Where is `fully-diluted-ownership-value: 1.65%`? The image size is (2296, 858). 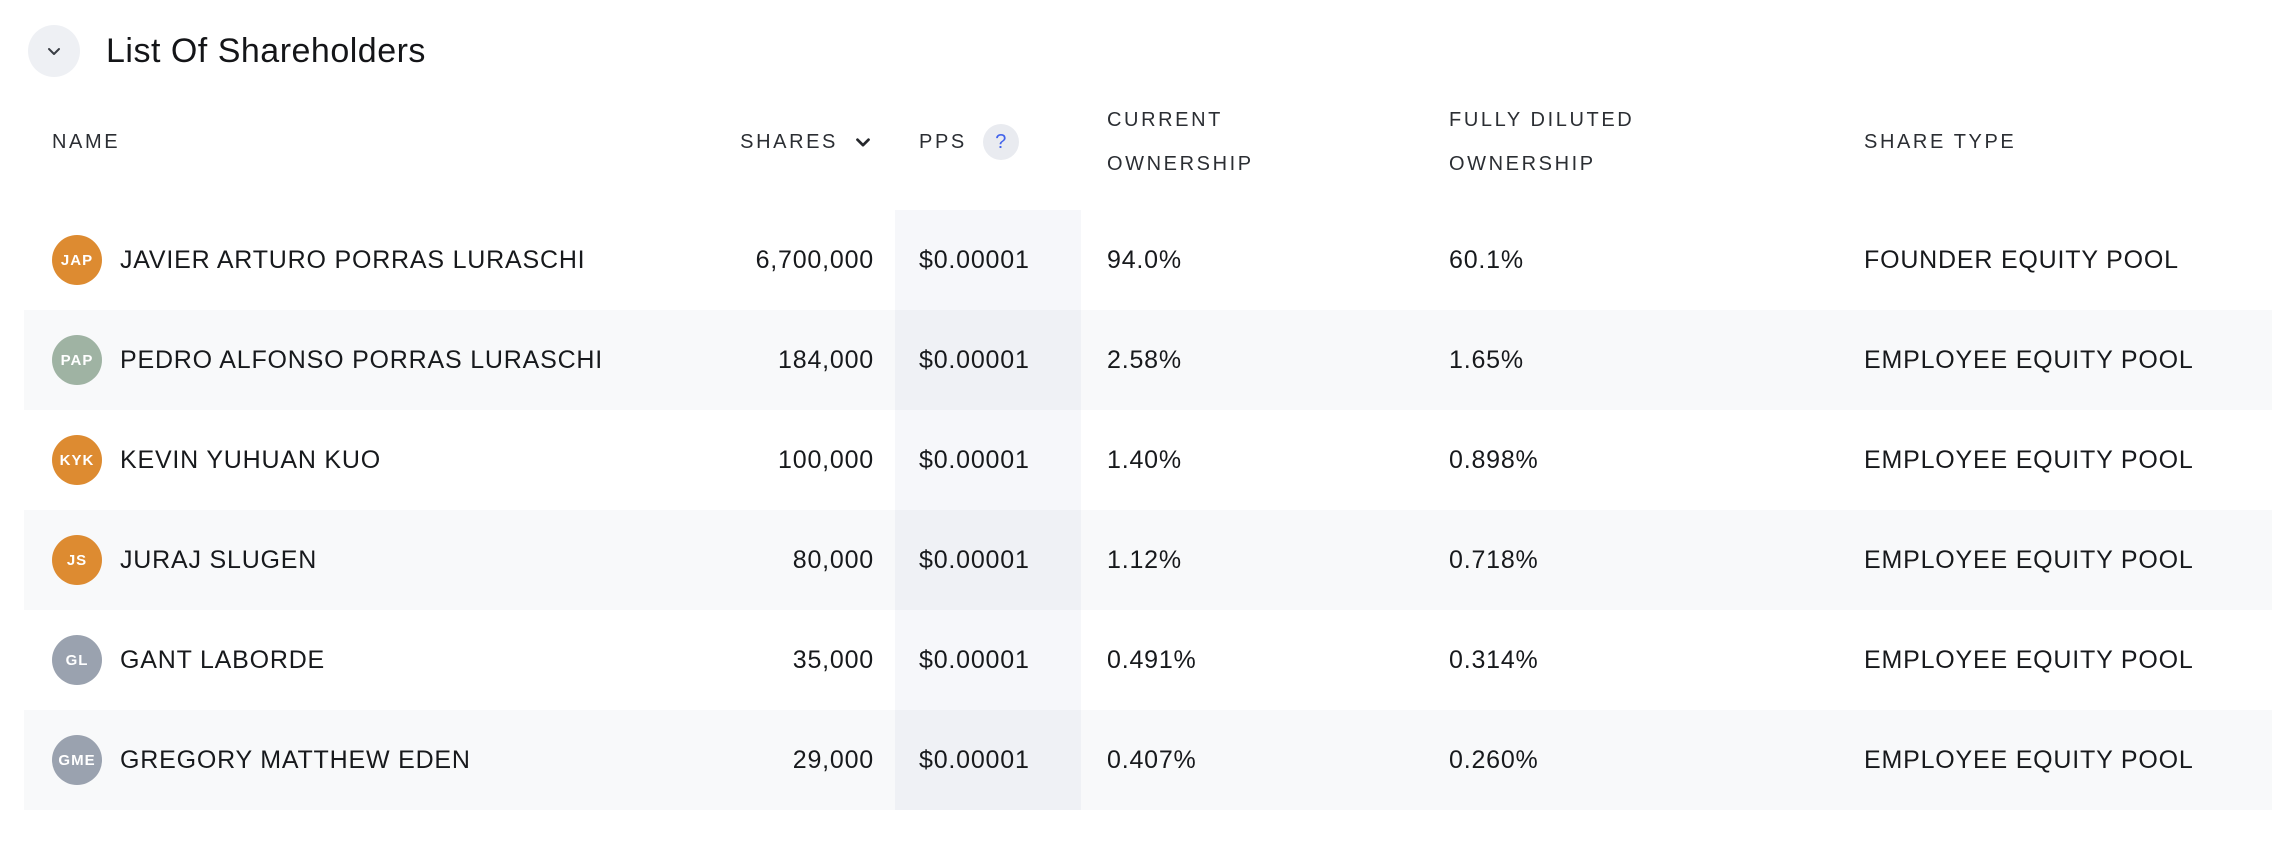
fully-diluted-ownership-value: 1.65% is located at coordinates (1486, 359).